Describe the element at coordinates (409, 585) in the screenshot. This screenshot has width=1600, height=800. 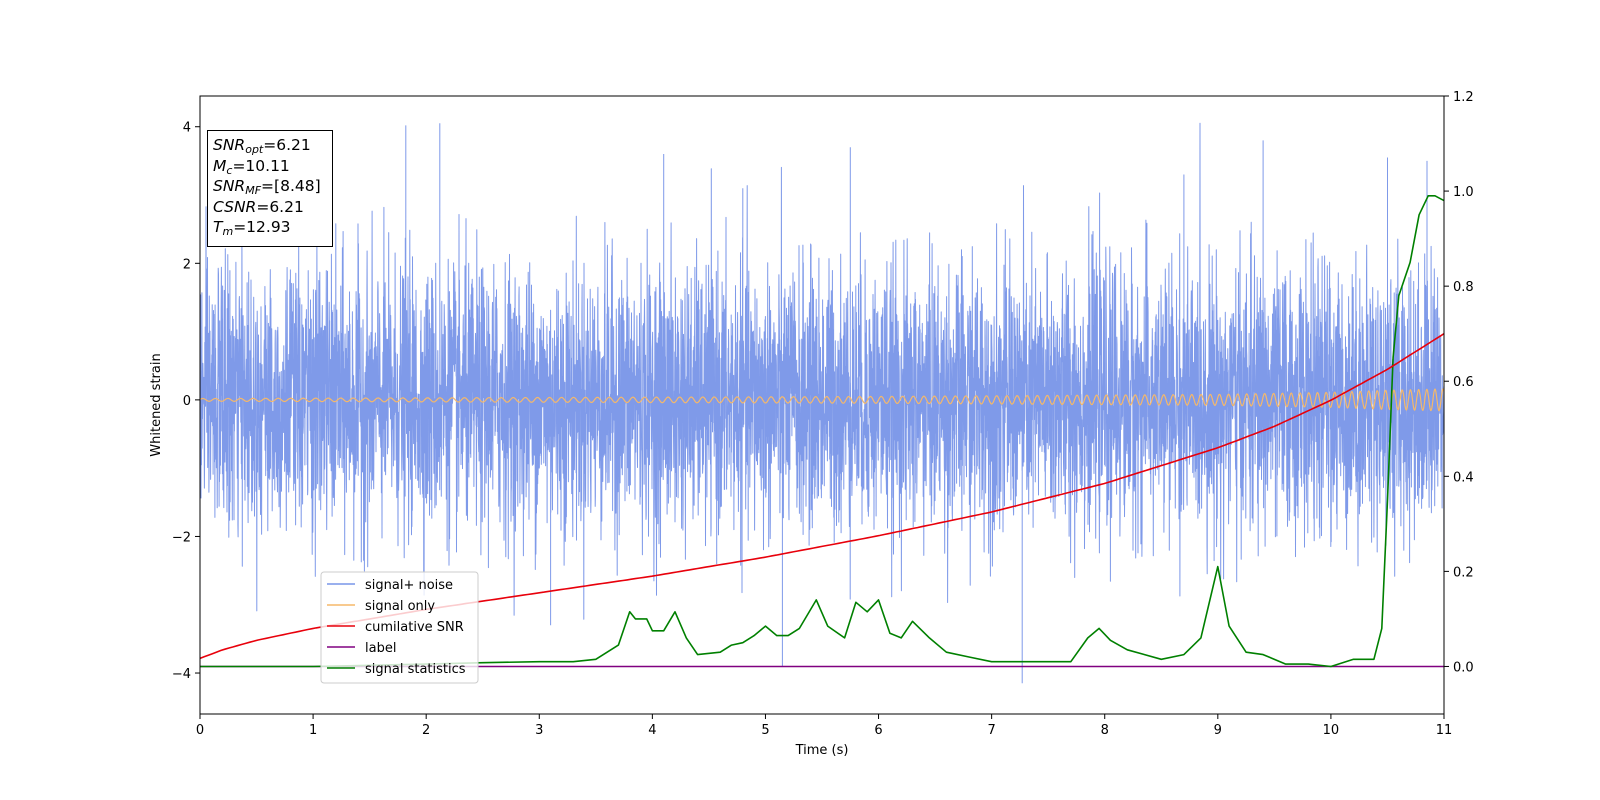
I see `legend-label-signal-noise: signal+ noise` at that location.